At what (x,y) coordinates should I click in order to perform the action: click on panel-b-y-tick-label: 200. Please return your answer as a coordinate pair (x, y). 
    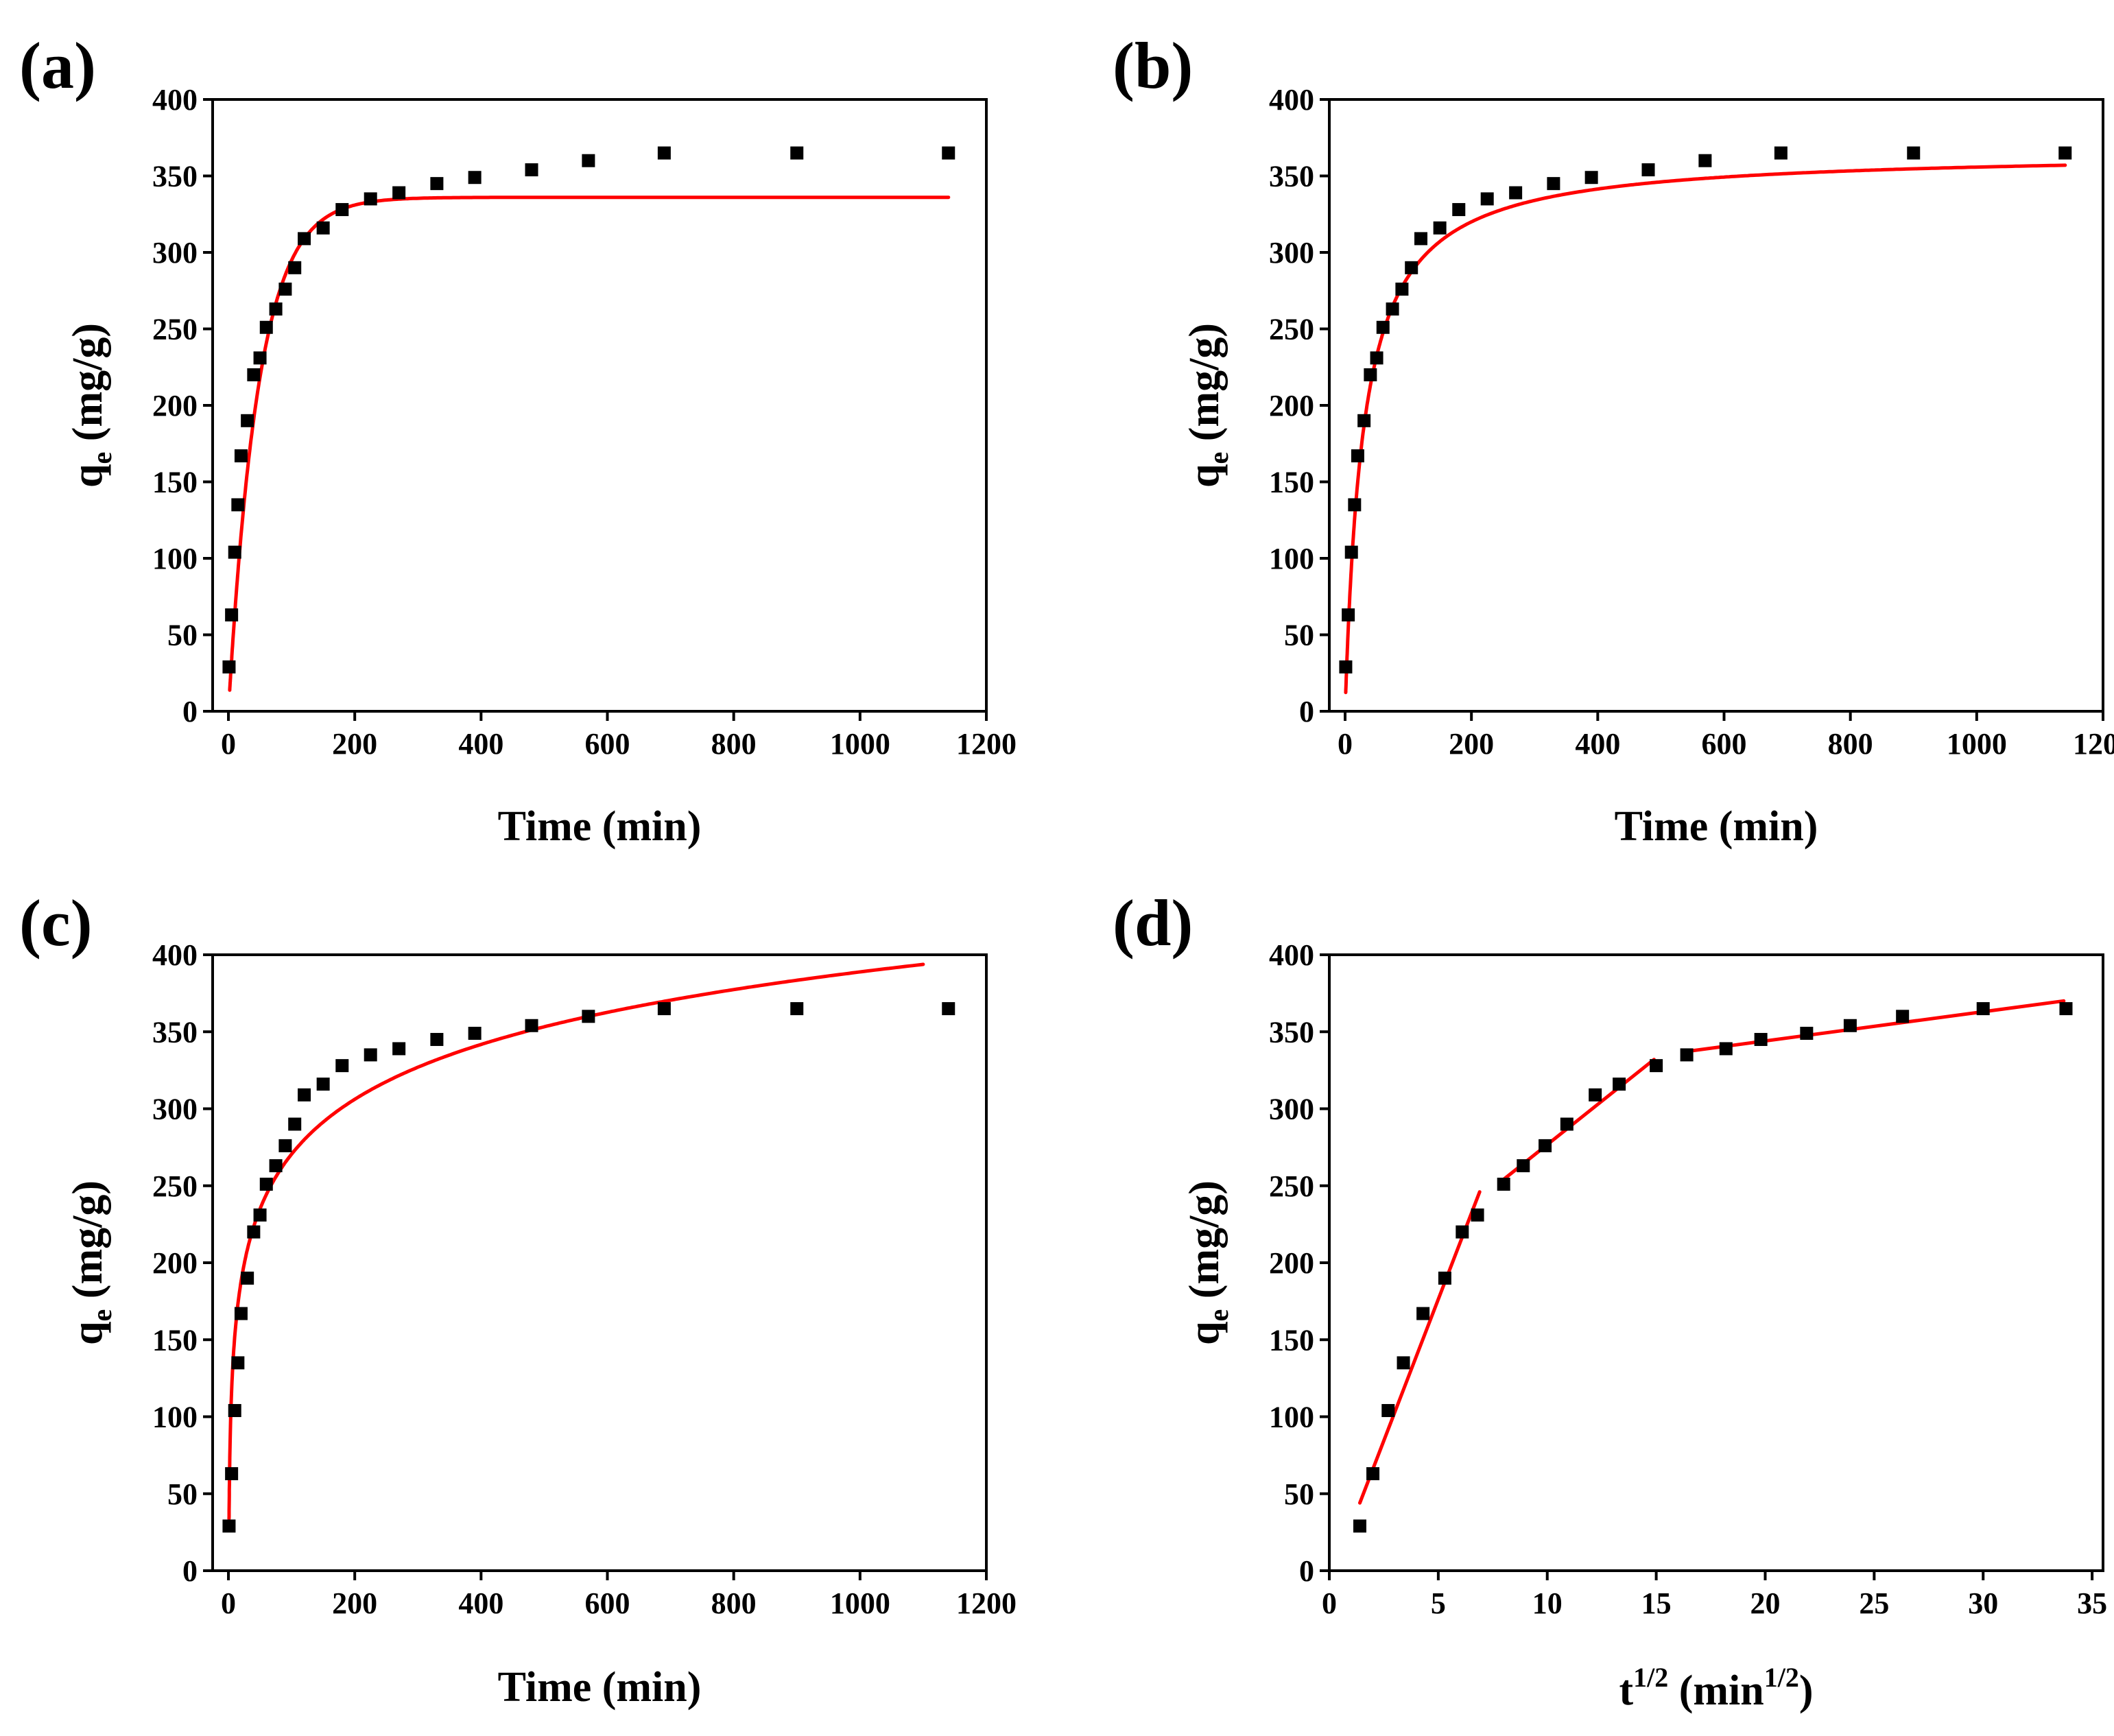
    Looking at the image, I should click on (1292, 406).